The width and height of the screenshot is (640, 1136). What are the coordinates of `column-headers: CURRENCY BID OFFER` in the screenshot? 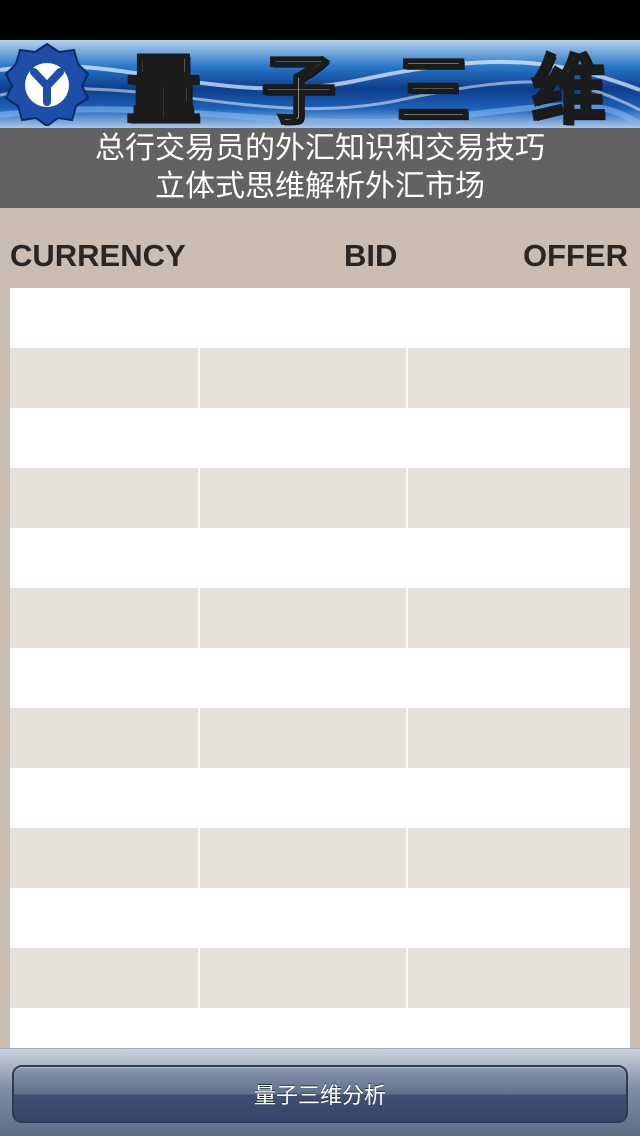 It's located at (320, 256).